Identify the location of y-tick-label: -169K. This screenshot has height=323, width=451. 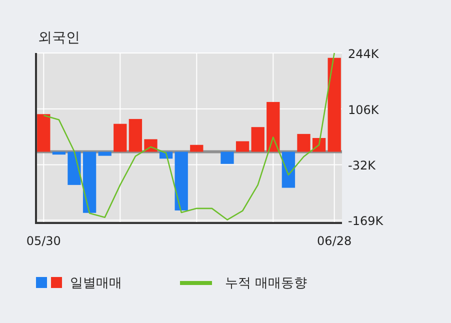
(366, 221).